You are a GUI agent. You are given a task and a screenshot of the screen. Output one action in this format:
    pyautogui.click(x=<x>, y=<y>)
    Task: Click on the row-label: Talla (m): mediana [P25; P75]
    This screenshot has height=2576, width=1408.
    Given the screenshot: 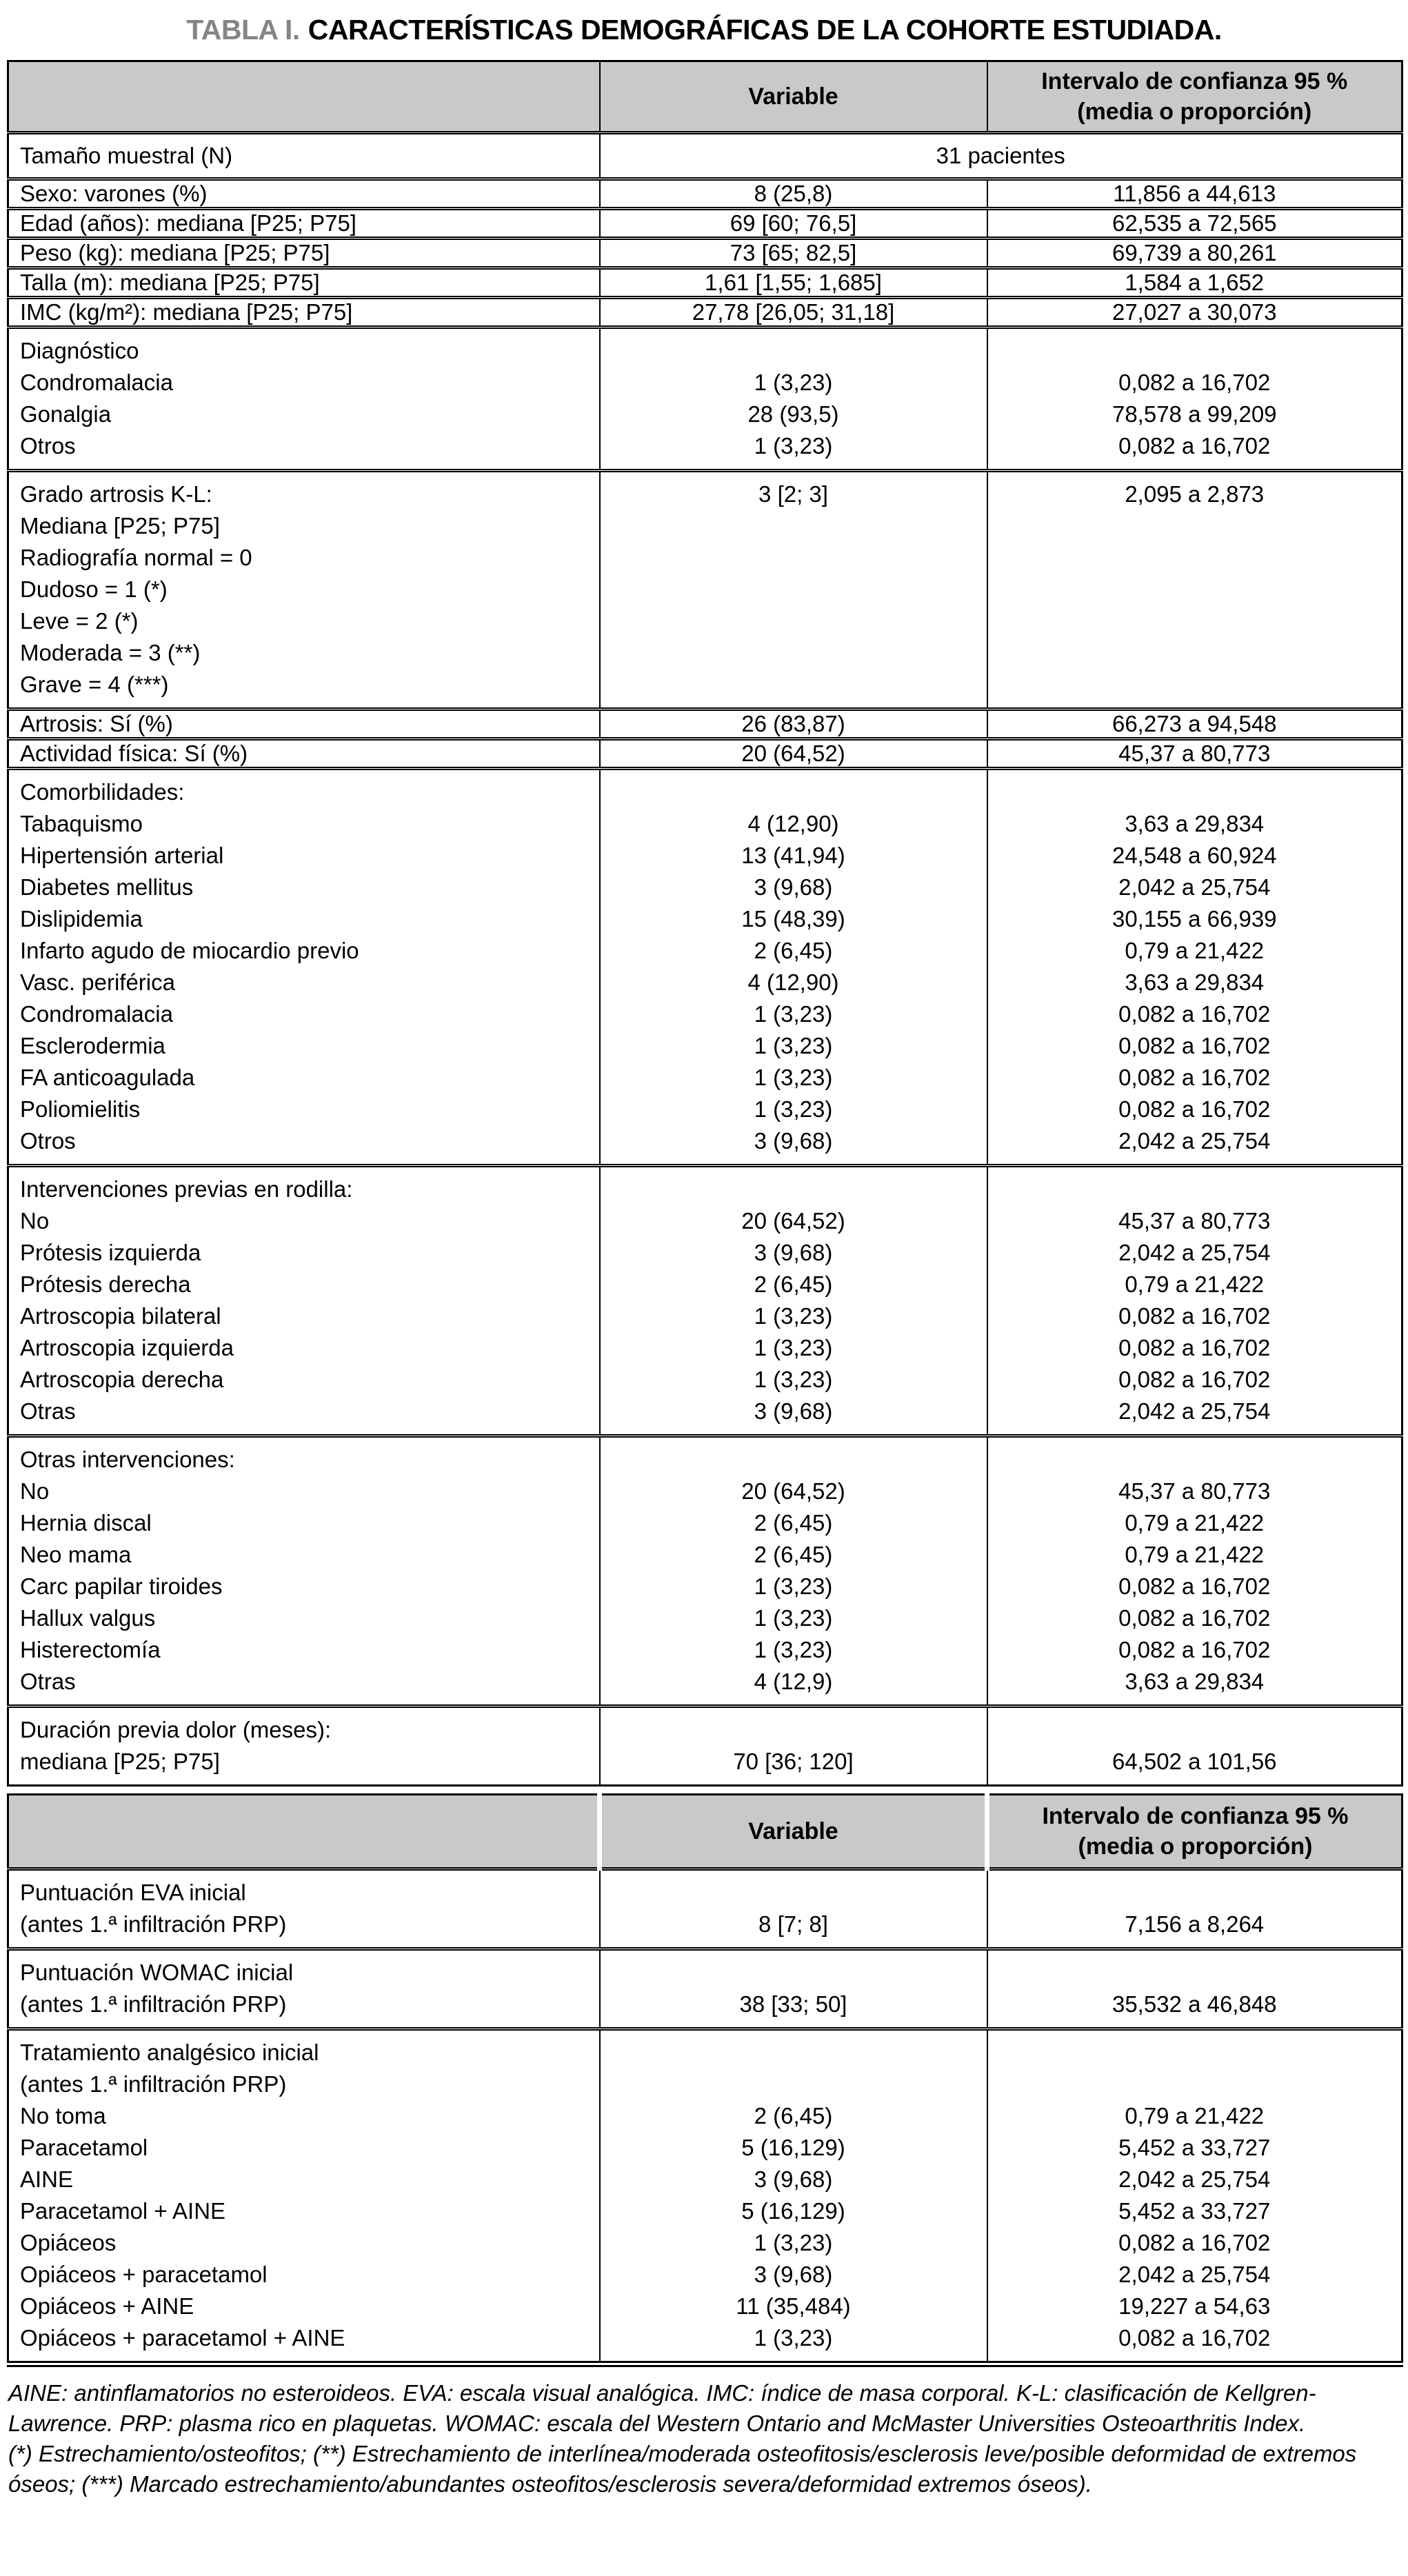 What is the action you would take?
    pyautogui.click(x=170, y=282)
    